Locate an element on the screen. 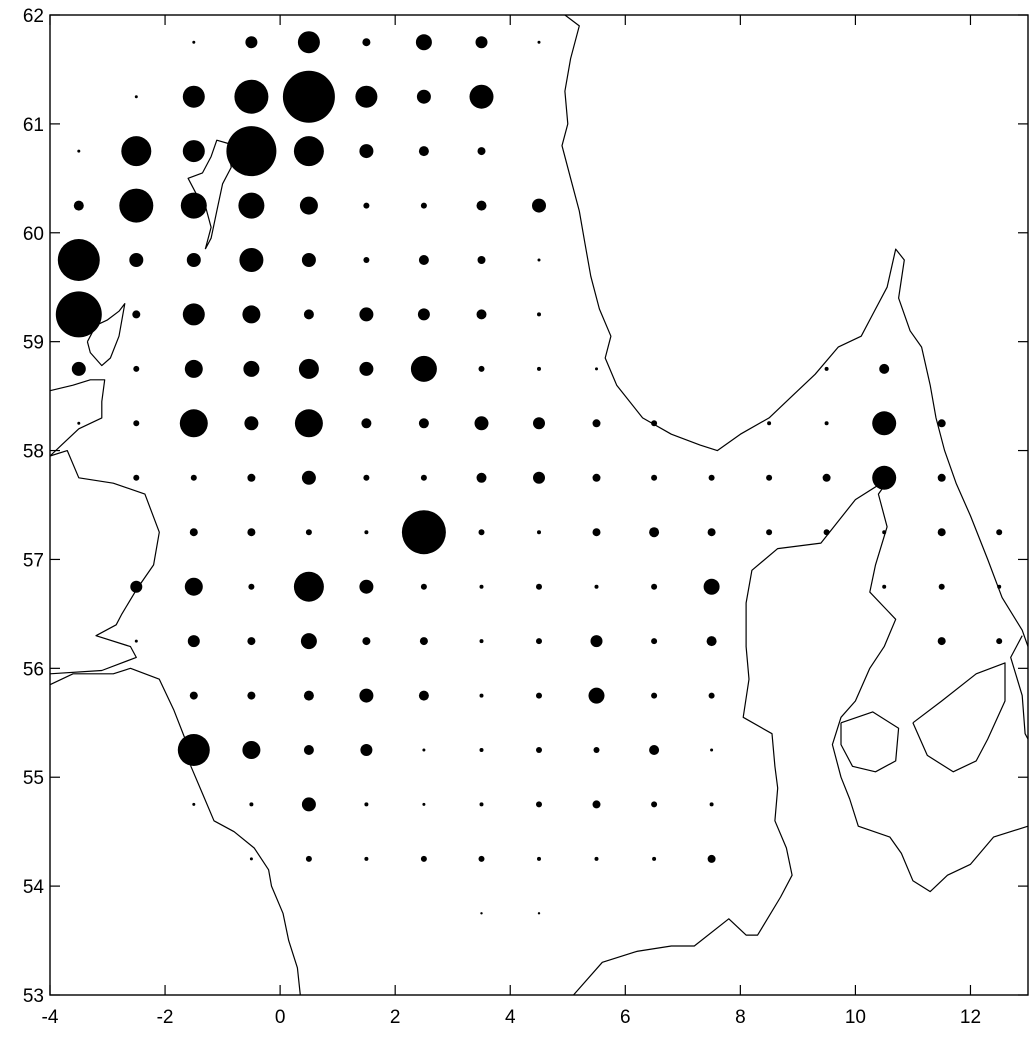  coastline-funen is located at coordinates (870, 742).